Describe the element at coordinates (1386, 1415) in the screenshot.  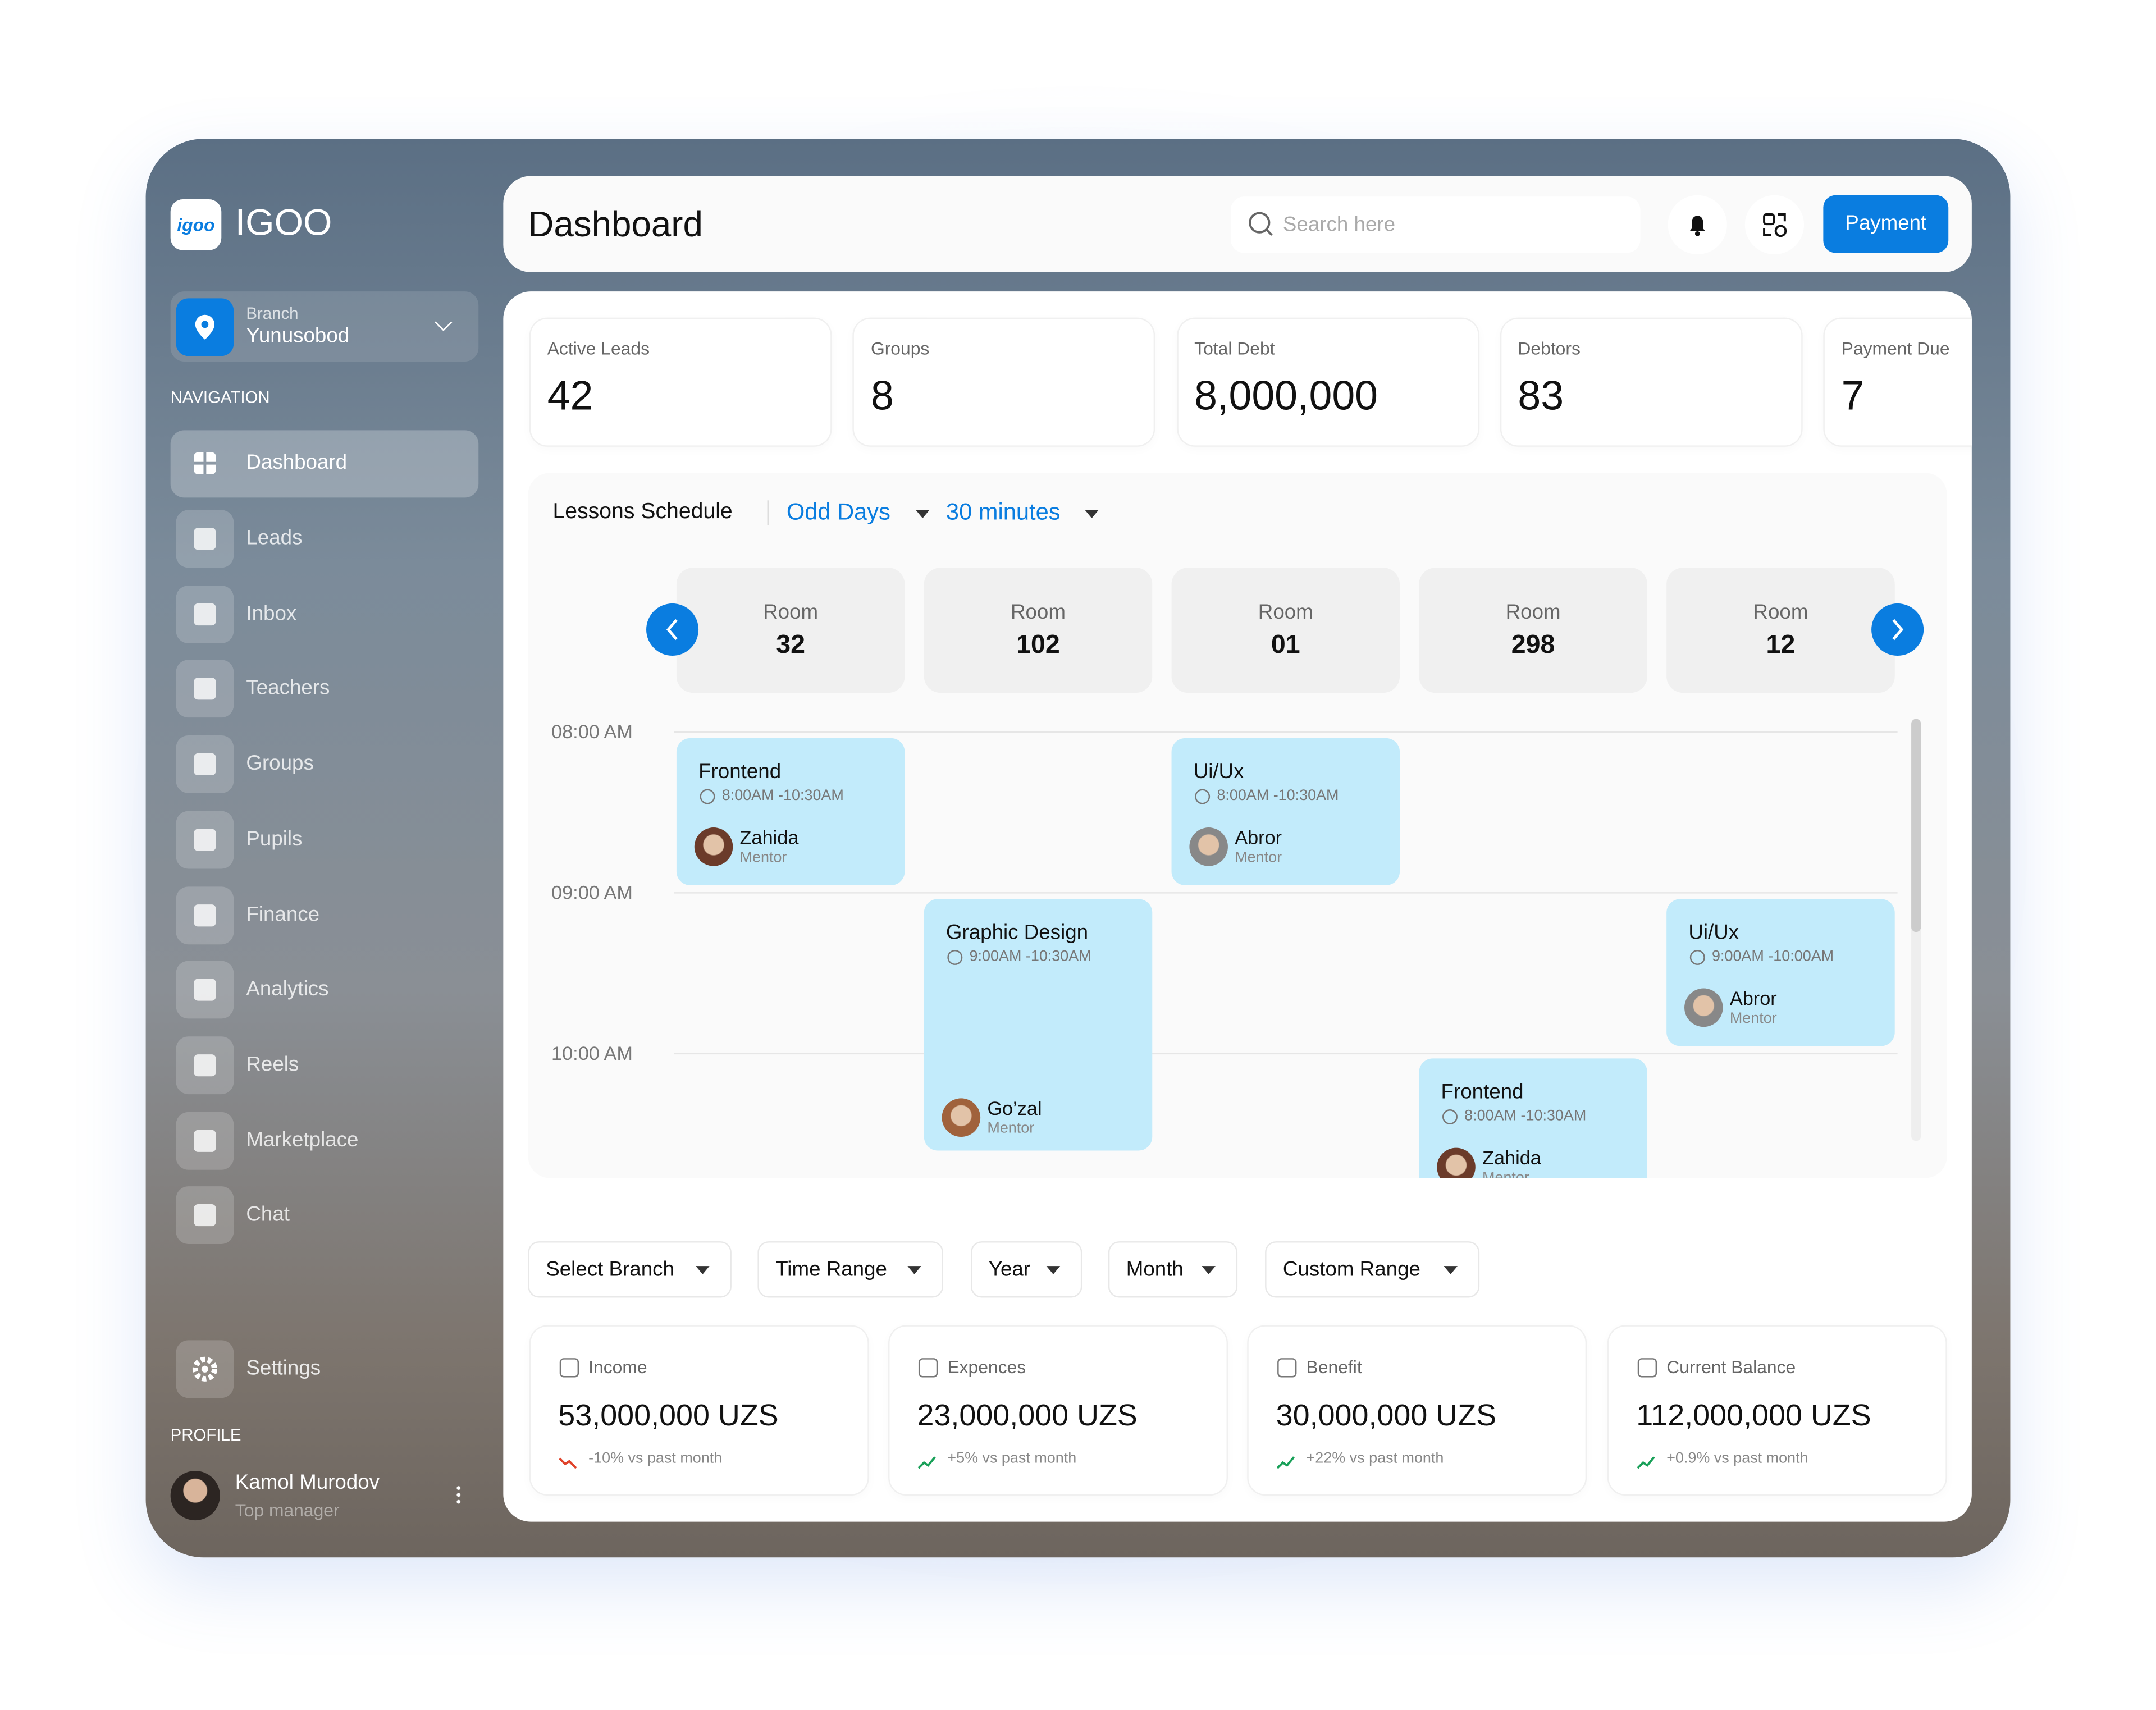
I see `finance-value: 30,000,000 UZS` at that location.